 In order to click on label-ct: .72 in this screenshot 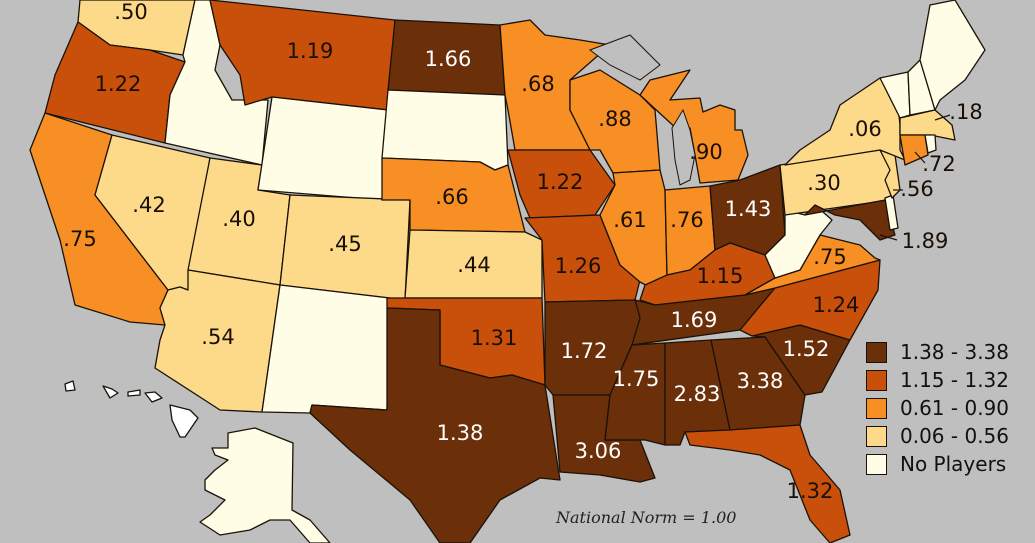, I will do `click(938, 164)`.